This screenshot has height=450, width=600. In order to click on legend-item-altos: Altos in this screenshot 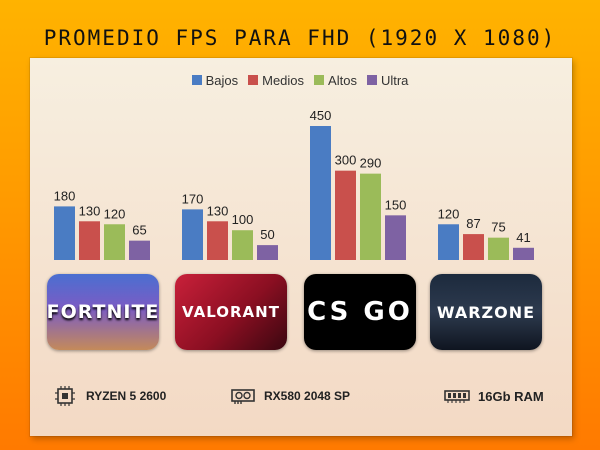, I will do `click(335, 80)`.